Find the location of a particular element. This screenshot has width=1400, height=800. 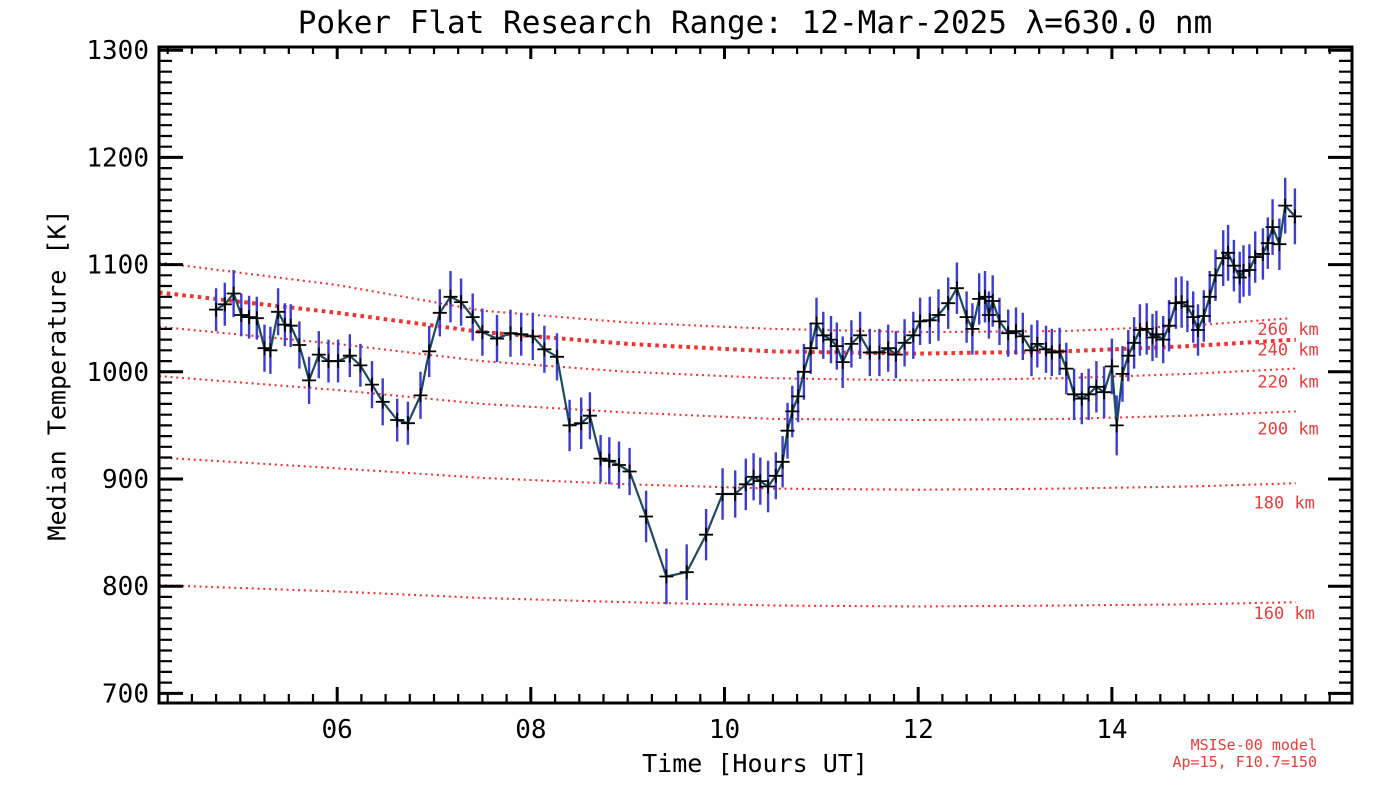

x-tick-label: 10 is located at coordinates (724, 730).